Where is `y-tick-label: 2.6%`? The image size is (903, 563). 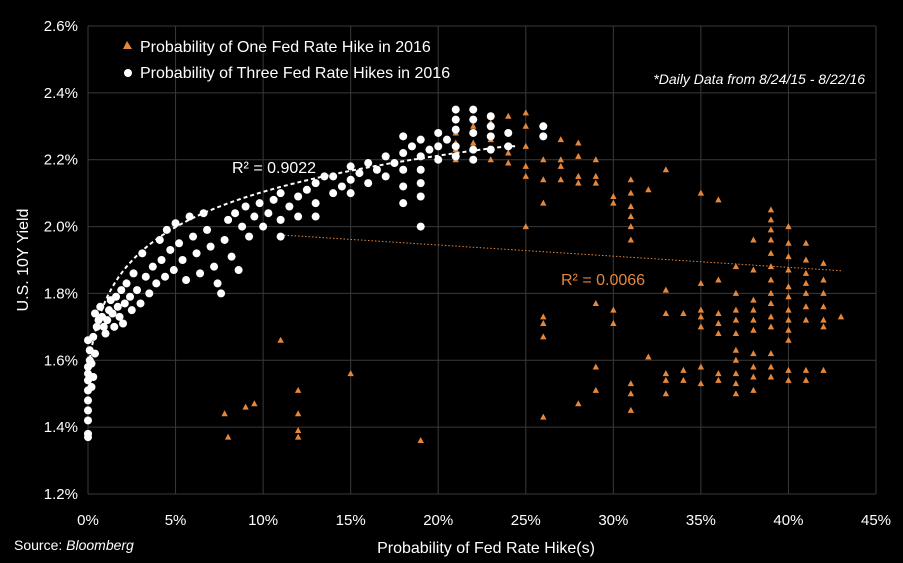 y-tick-label: 2.6% is located at coordinates (61, 26).